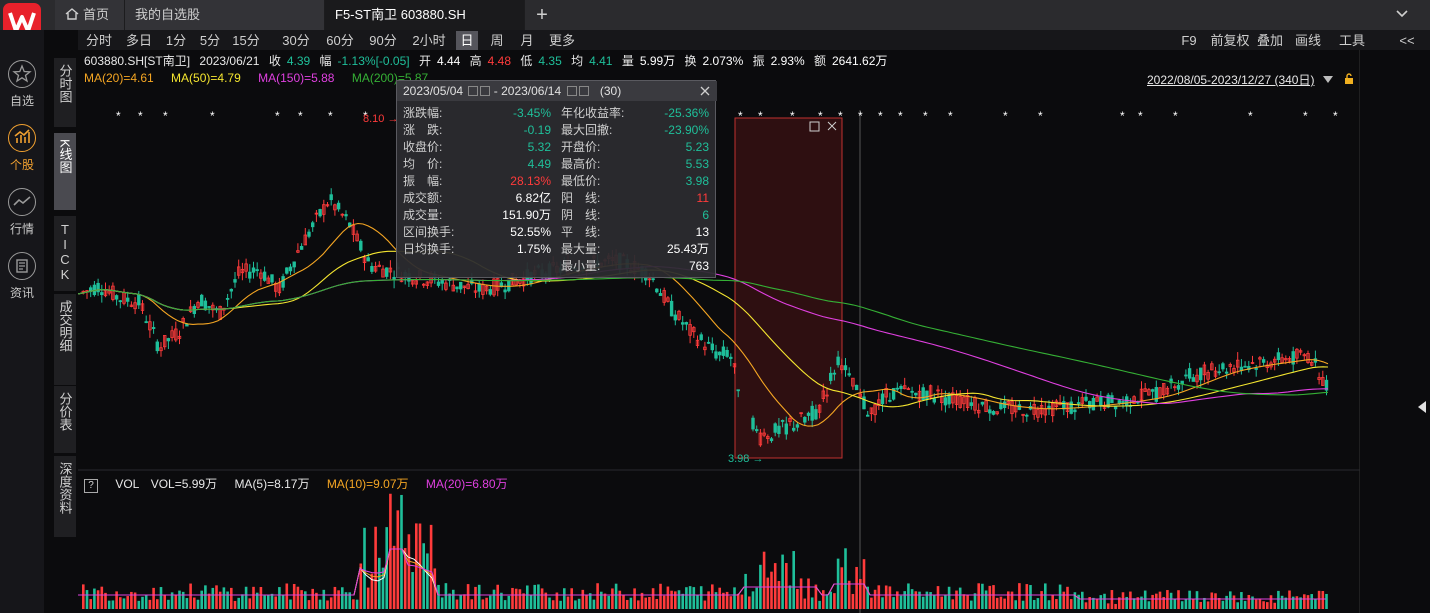 The height and width of the screenshot is (613, 1430). Describe the element at coordinates (98, 40) in the screenshot. I see `period-fenshi: 分时` at that location.